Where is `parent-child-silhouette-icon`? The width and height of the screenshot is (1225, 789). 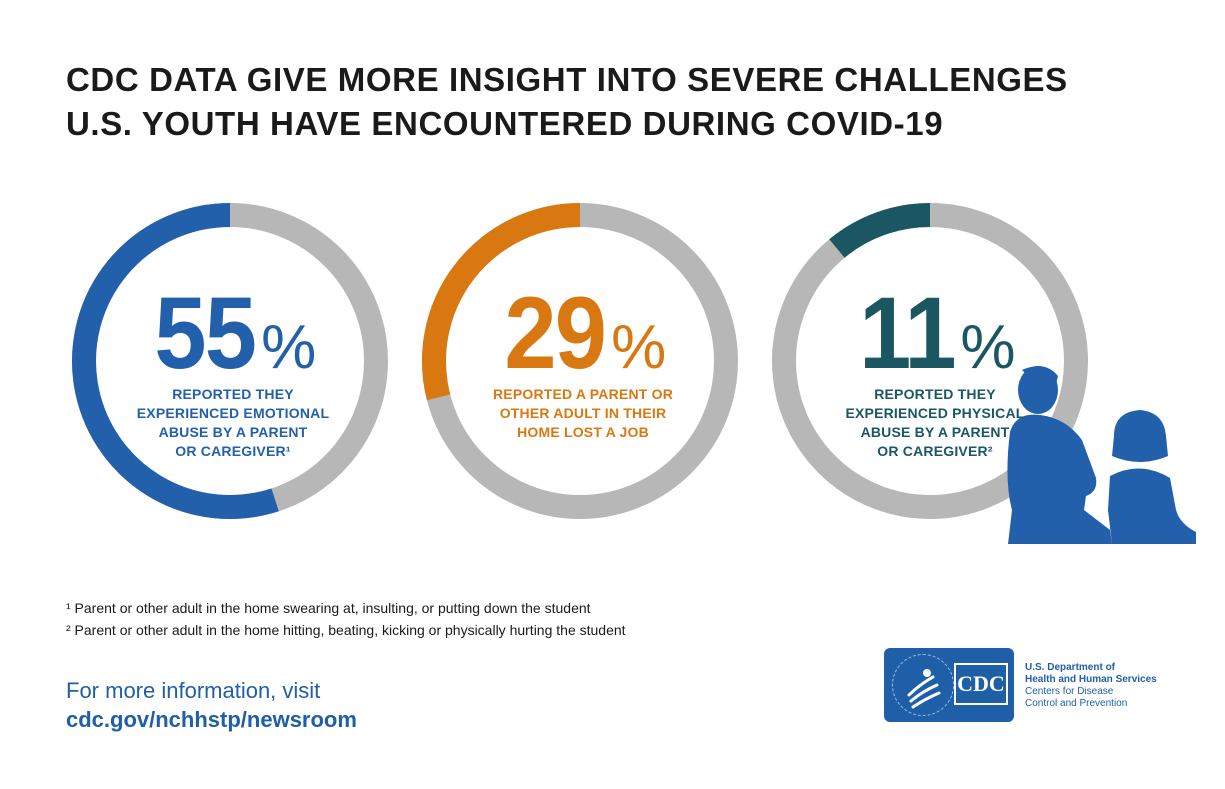
parent-child-silhouette-icon is located at coordinates (1101, 455).